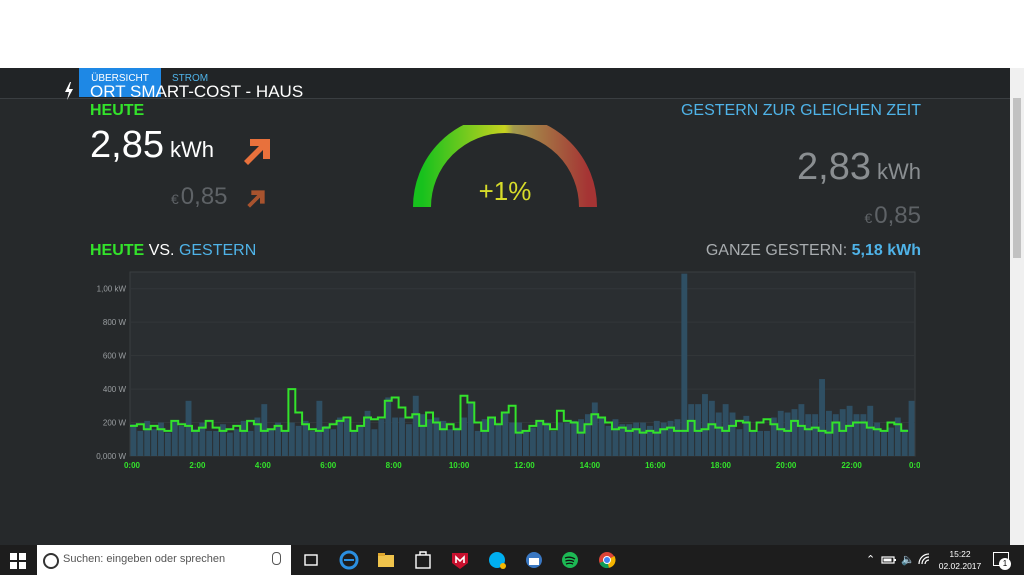  Describe the element at coordinates (191, 149) in the screenshot. I see `today-unit: kWh` at that location.